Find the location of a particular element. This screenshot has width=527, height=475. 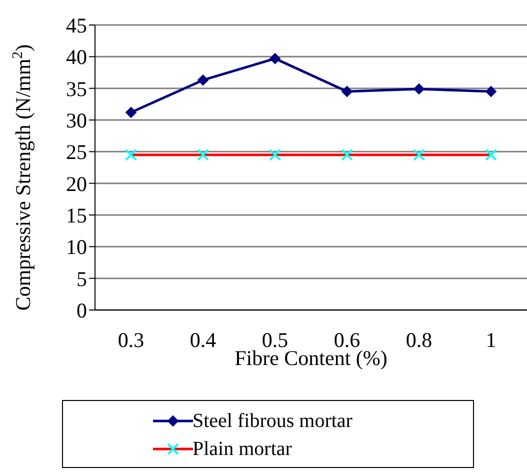

x-tick-label: 0.8 is located at coordinates (419, 340).